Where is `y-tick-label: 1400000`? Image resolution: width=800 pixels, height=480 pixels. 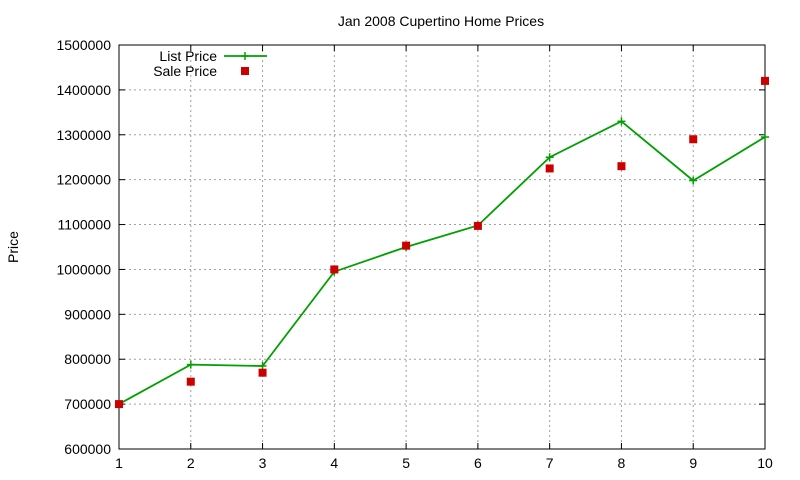 y-tick-label: 1400000 is located at coordinates (83, 90).